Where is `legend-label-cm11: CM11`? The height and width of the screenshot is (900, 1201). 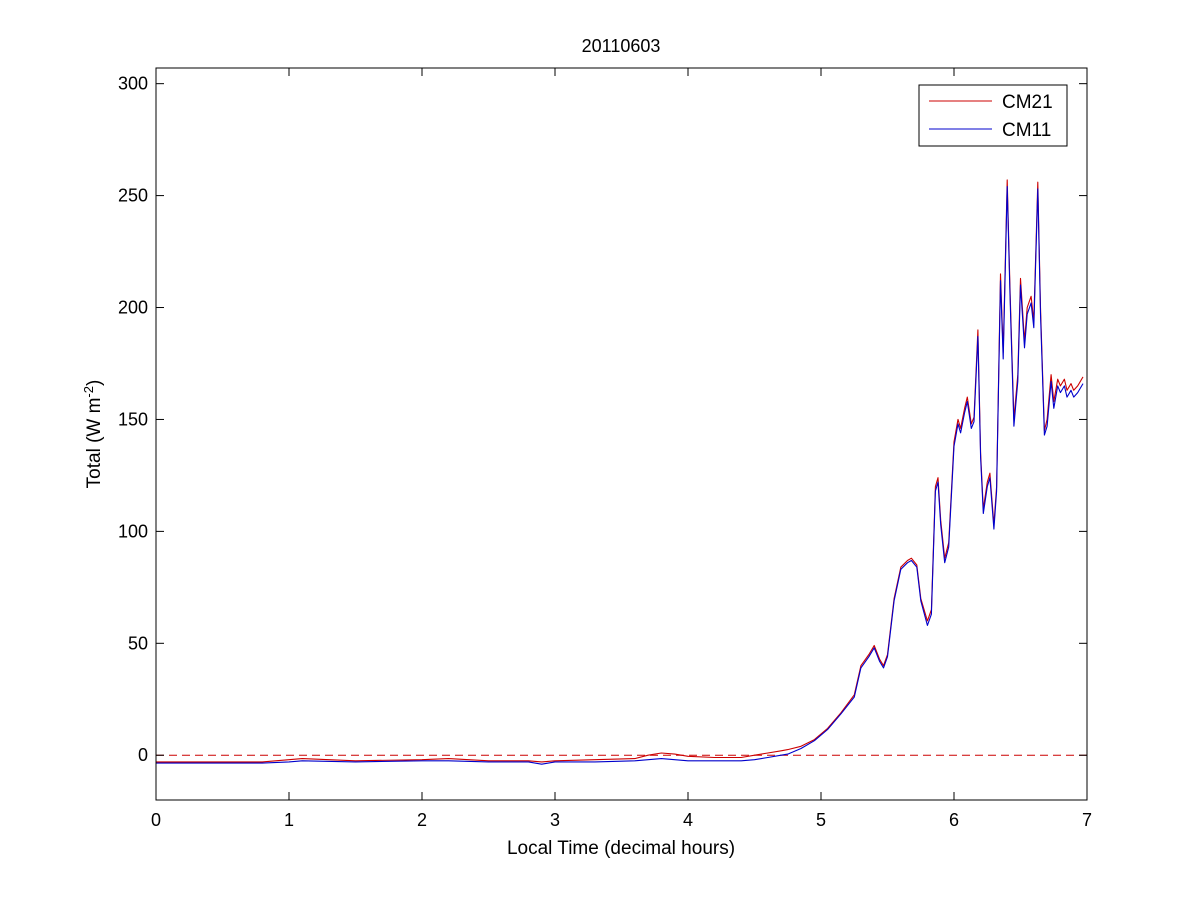 legend-label-cm11: CM11 is located at coordinates (1026, 130).